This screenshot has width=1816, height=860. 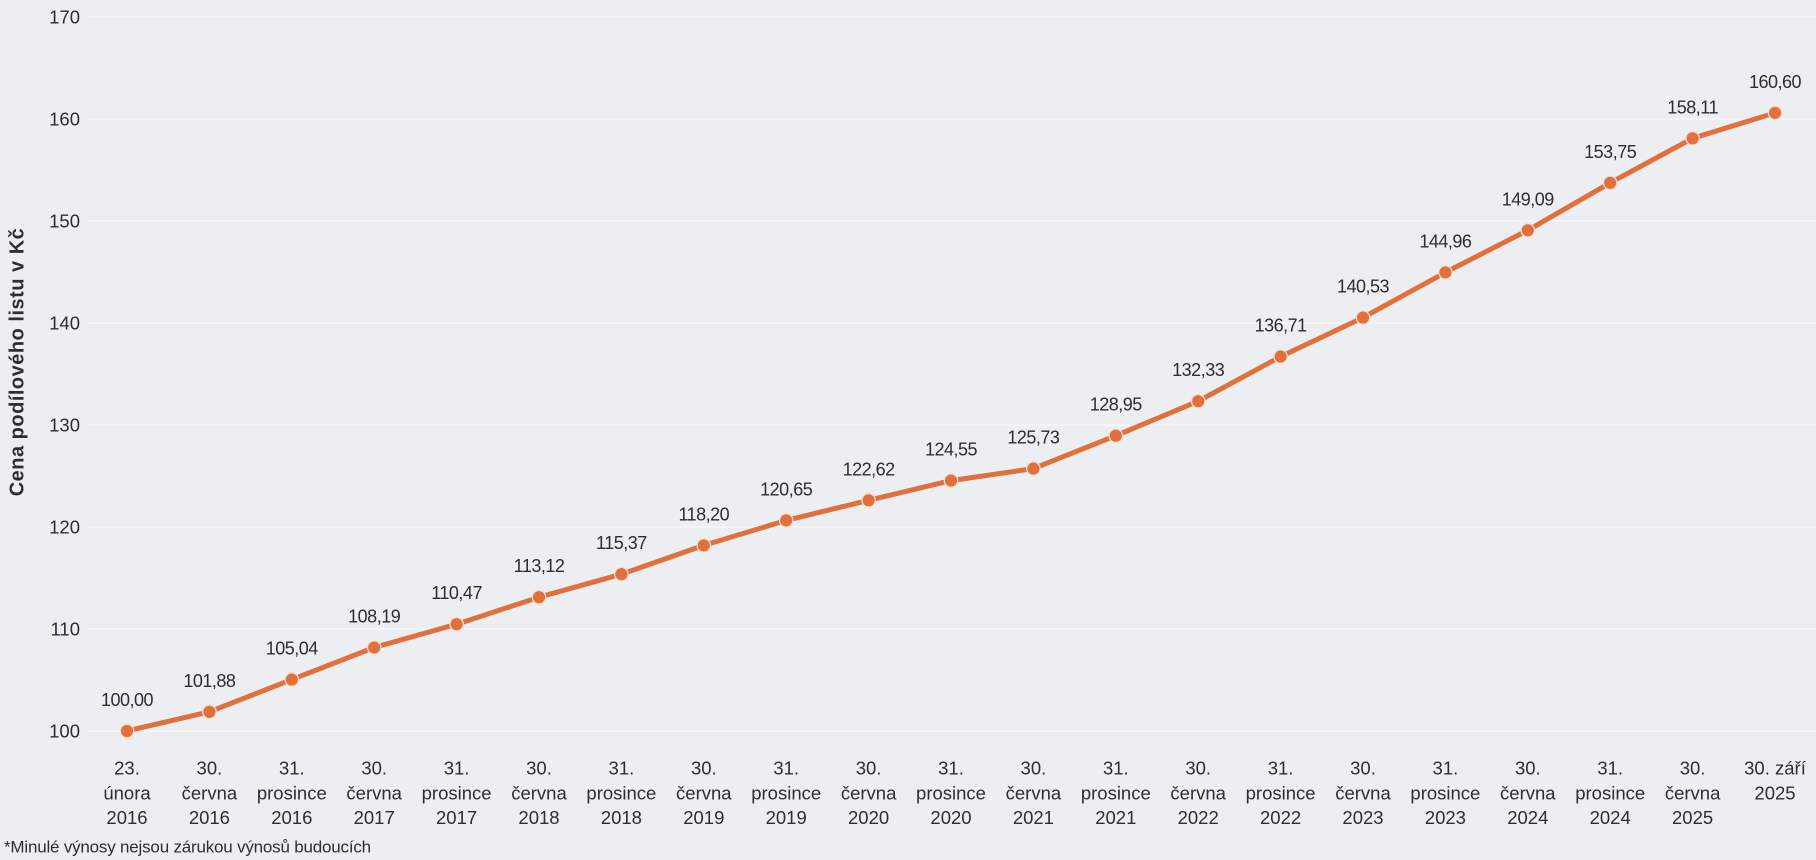 What do you see at coordinates (456, 593) in the screenshot?
I see `svg-text: 110,47` at bounding box center [456, 593].